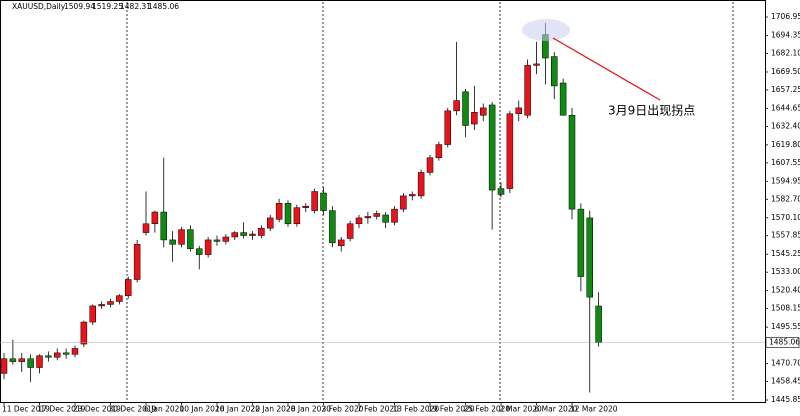 This screenshot has width=800, height=416. What do you see at coordinates (785, 271) in the screenshot?
I see `y-tick-label: 1533.00` at bounding box center [785, 271].